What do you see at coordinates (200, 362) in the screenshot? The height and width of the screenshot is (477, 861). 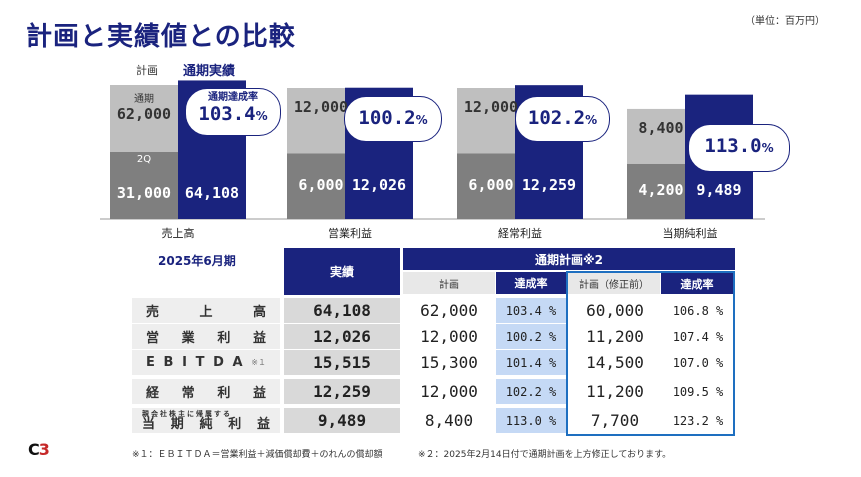 I see `row-label-char: T` at bounding box center [200, 362].